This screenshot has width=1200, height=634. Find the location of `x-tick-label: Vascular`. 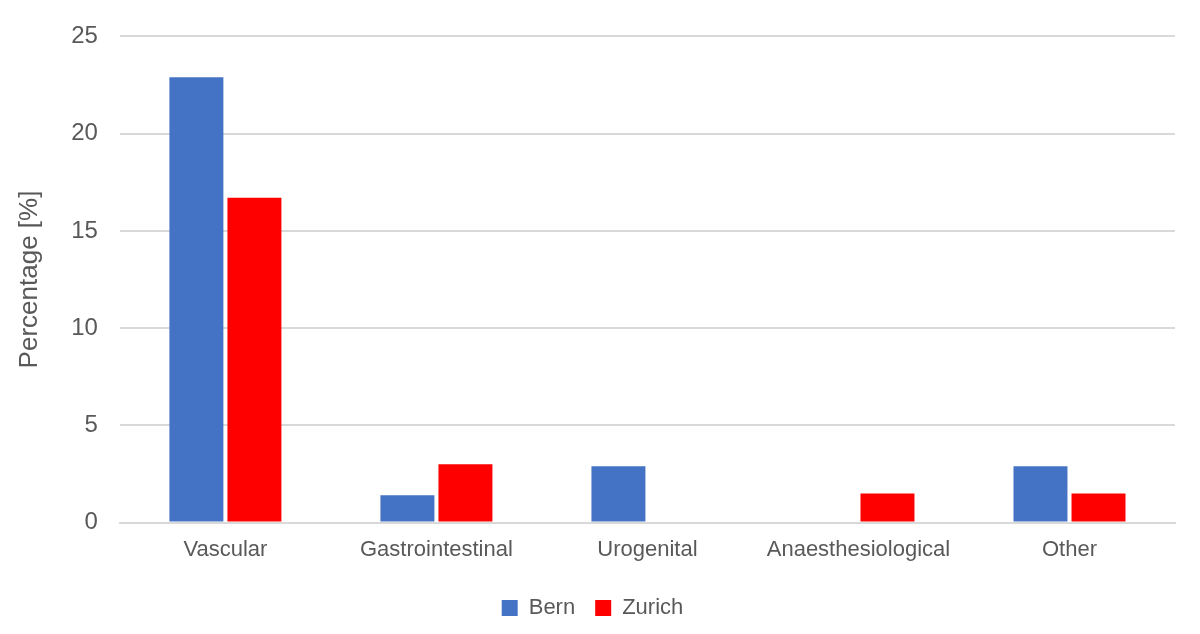

x-tick-label: Vascular is located at coordinates (225, 548).